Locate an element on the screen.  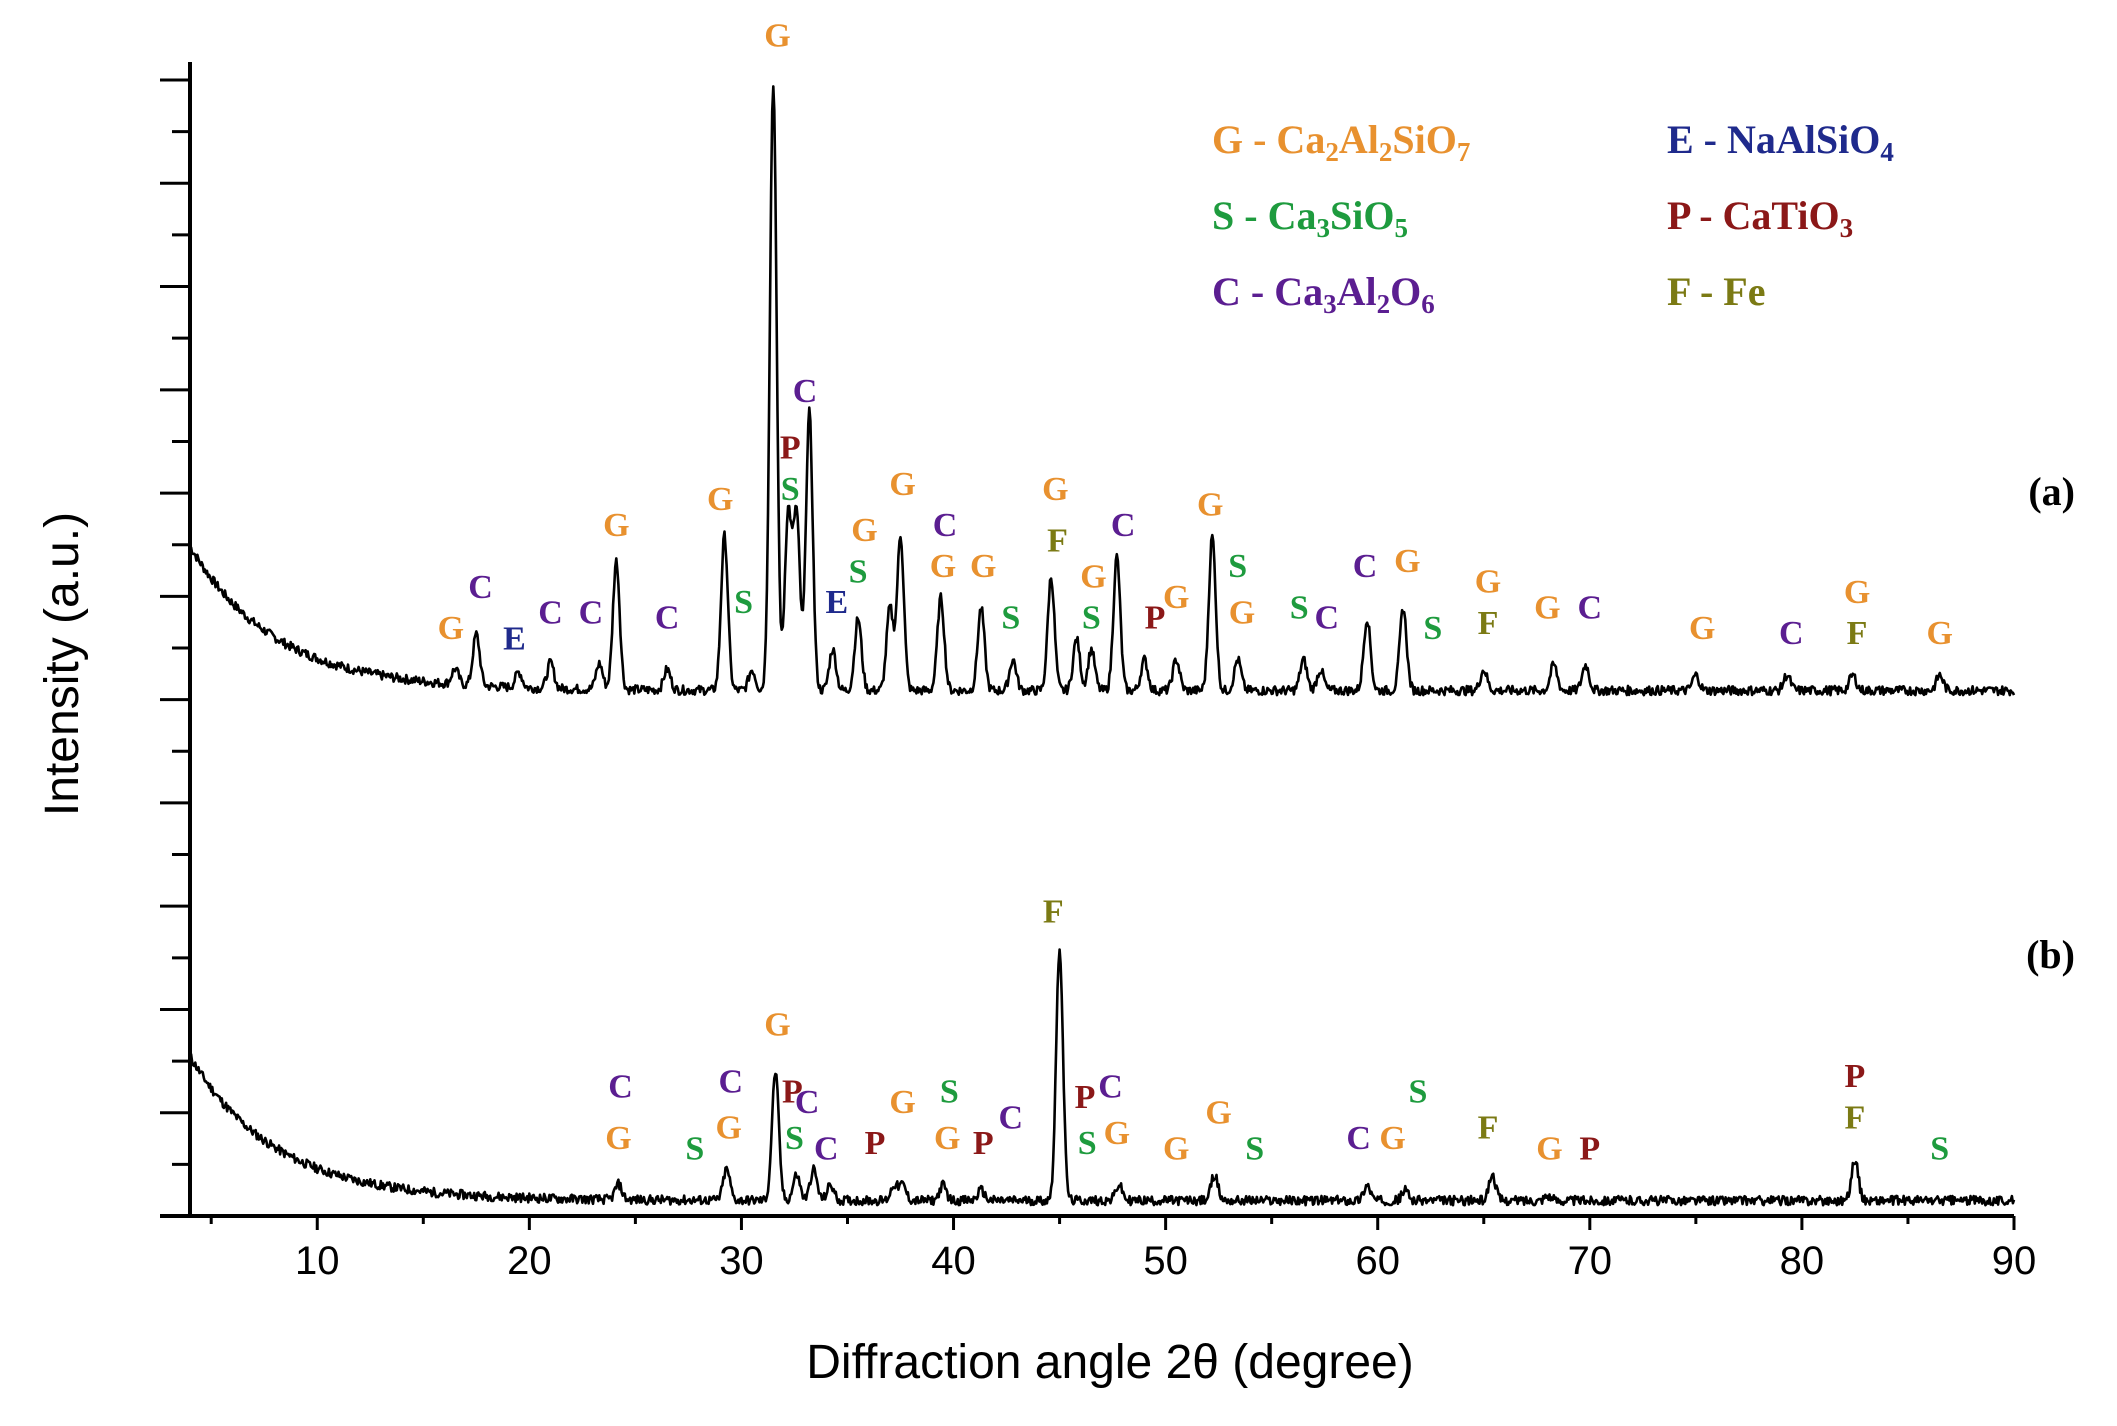
x-tick-label: 50 is located at coordinates (1165, 1261).